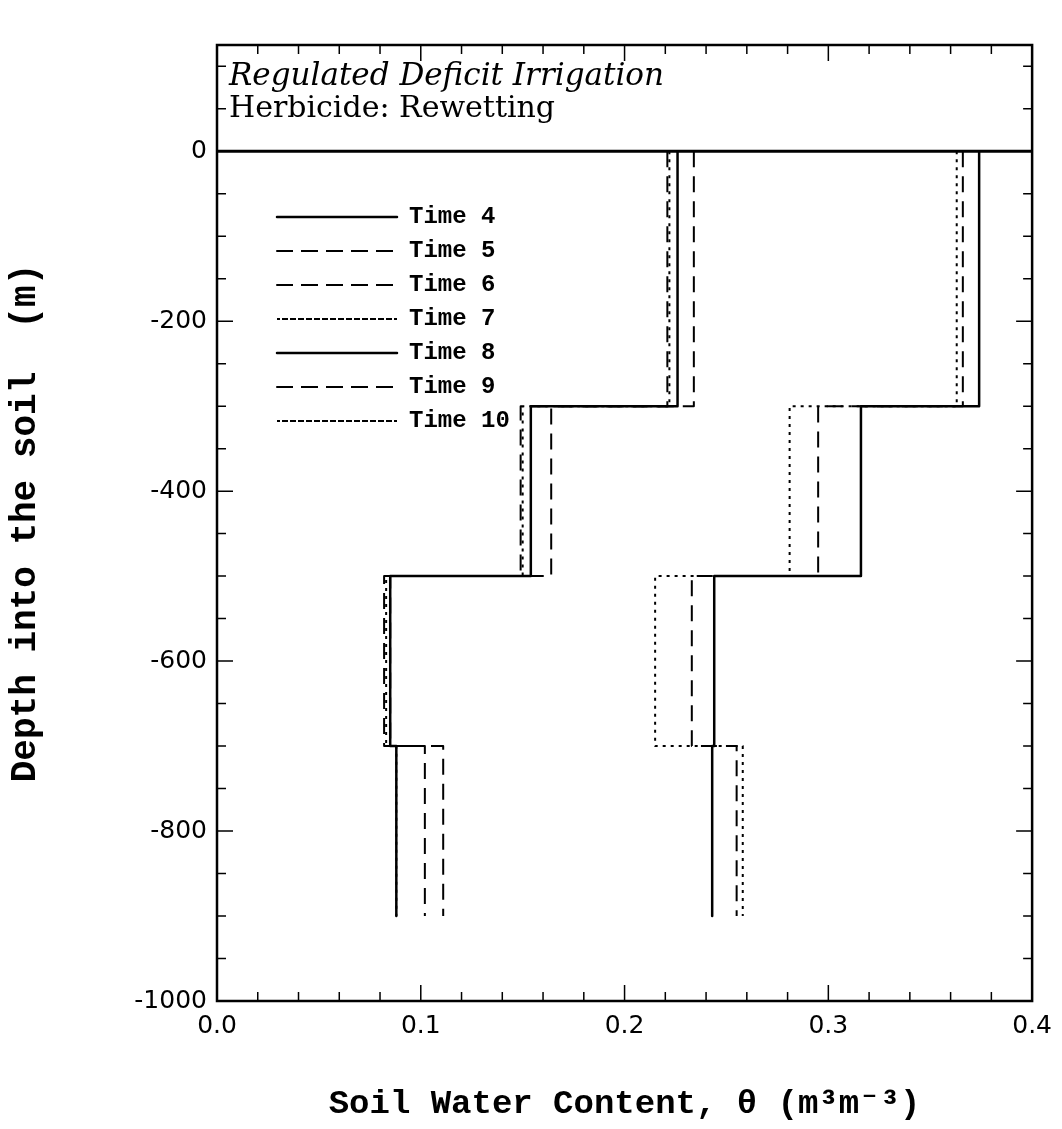  I want to click on x-tick-label: 0.1, so click(420, 1024).